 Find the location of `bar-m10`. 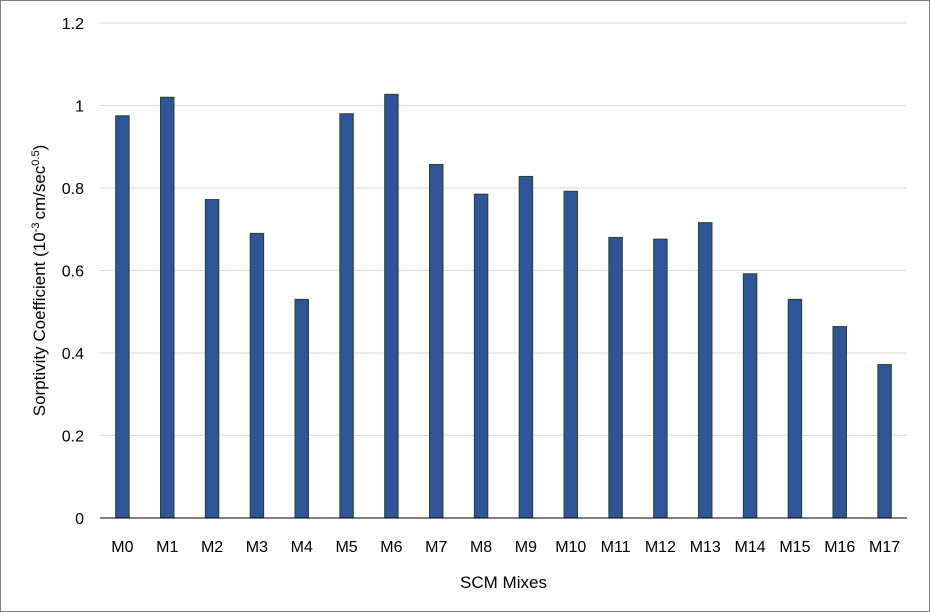

bar-m10 is located at coordinates (570, 354).